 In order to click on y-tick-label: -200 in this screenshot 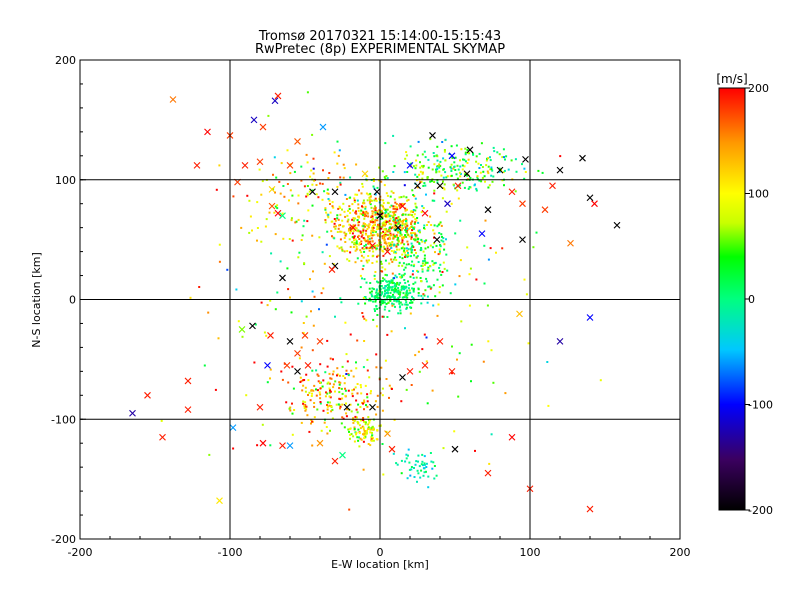, I will do `click(63, 539)`.